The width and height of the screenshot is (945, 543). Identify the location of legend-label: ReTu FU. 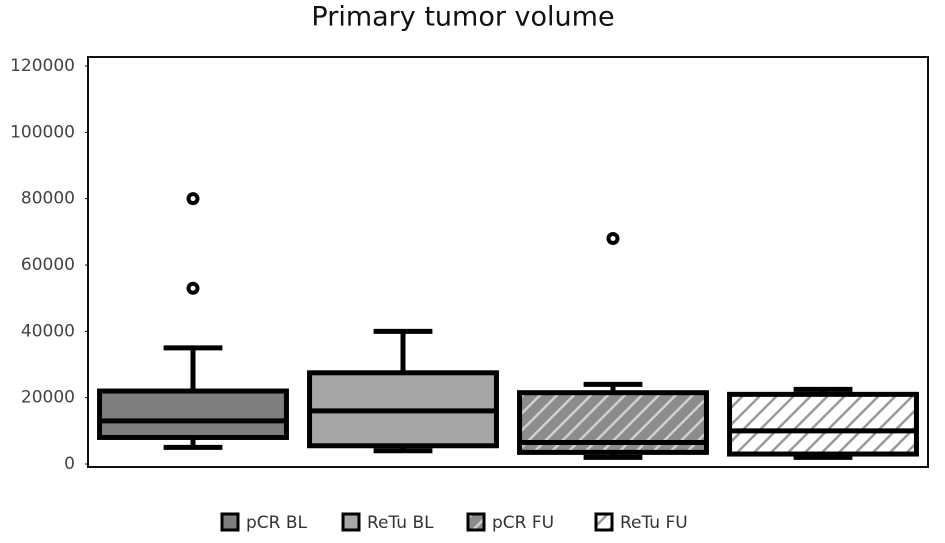
(654, 523).